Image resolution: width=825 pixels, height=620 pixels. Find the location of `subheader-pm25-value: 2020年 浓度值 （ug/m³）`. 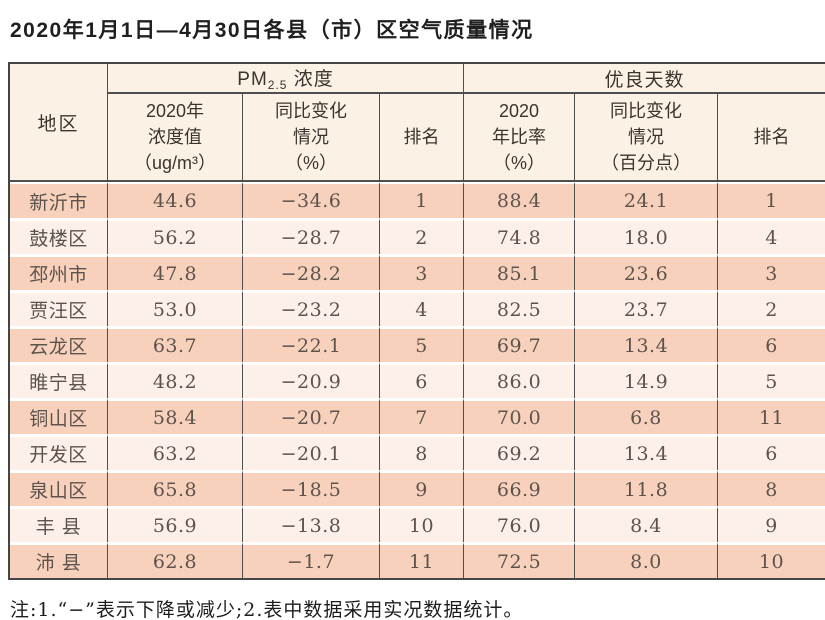

subheader-pm25-value: 2020年 浓度值 （ug/m³） is located at coordinates (175, 138).